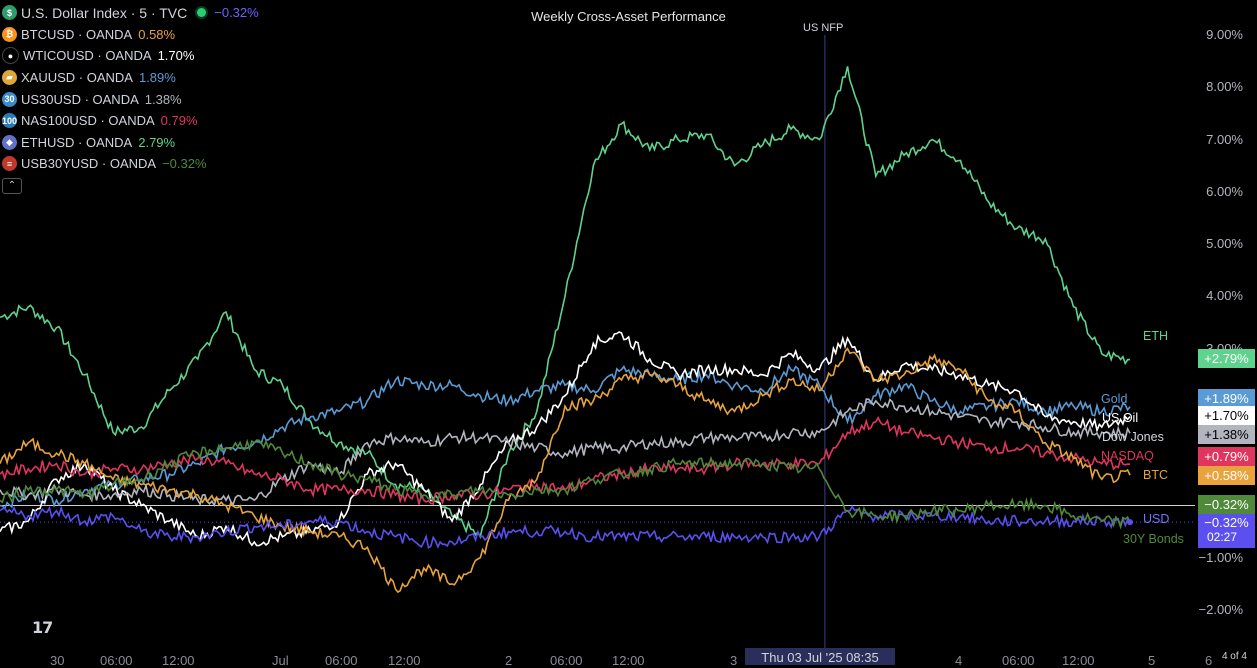 The width and height of the screenshot is (1257, 668). I want to click on main-symbol: U.S. Dollar Index · 5 · TVC, so click(104, 12).